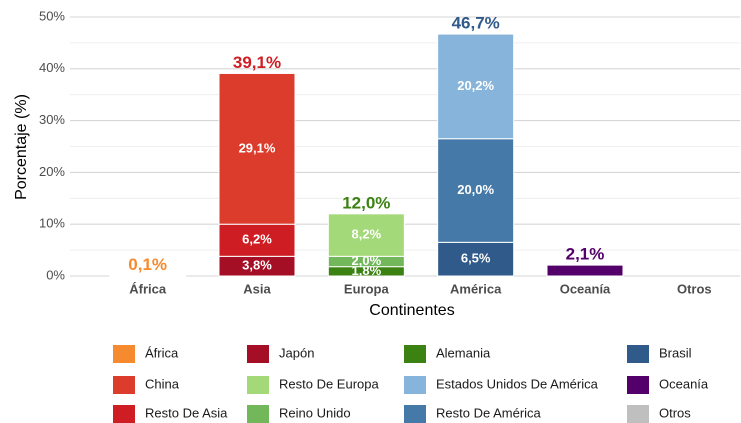 The width and height of the screenshot is (741, 423). What do you see at coordinates (21, 147) in the screenshot?
I see `y-axis-title: Porcentaje (%)` at bounding box center [21, 147].